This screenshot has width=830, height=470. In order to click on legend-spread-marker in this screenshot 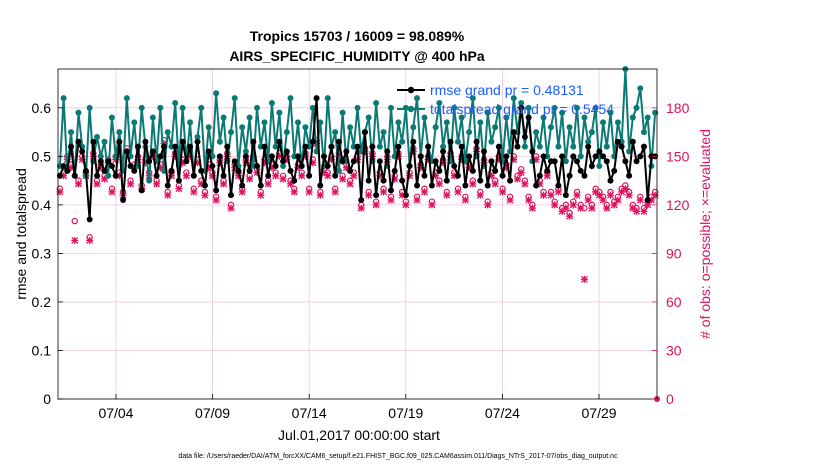, I will do `click(411, 109)`.